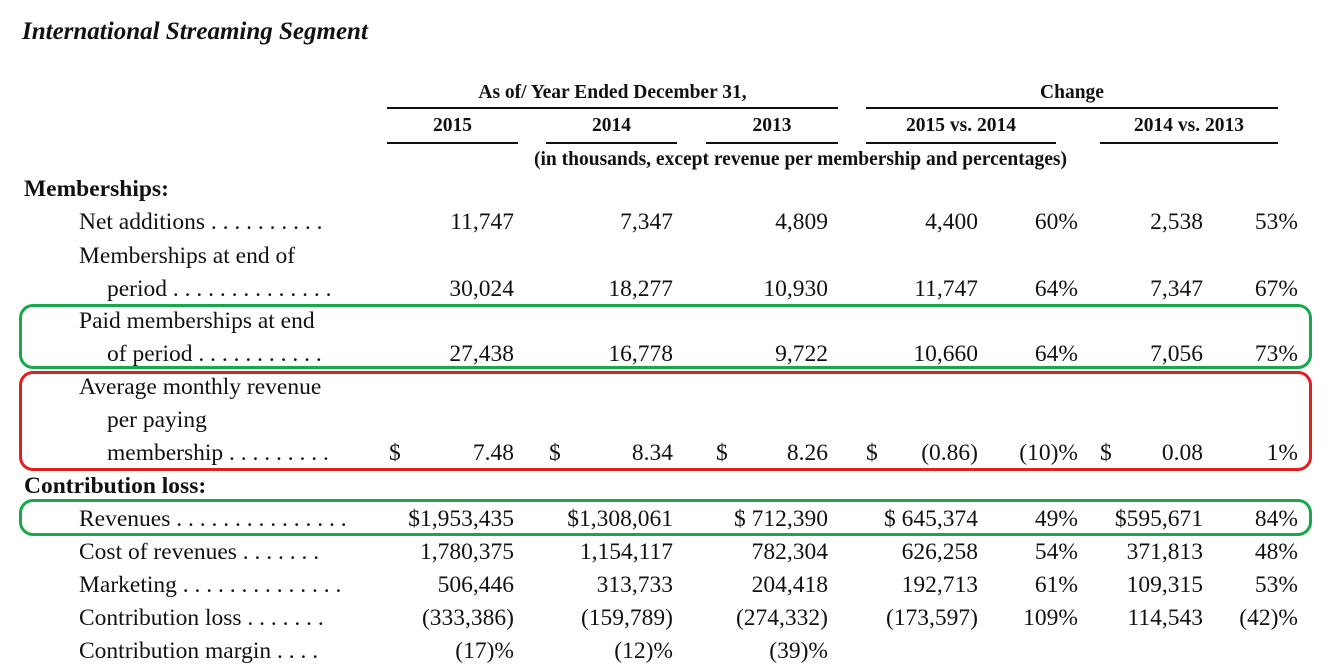  I want to click on row-label: Memberships at end of, so click(187, 256).